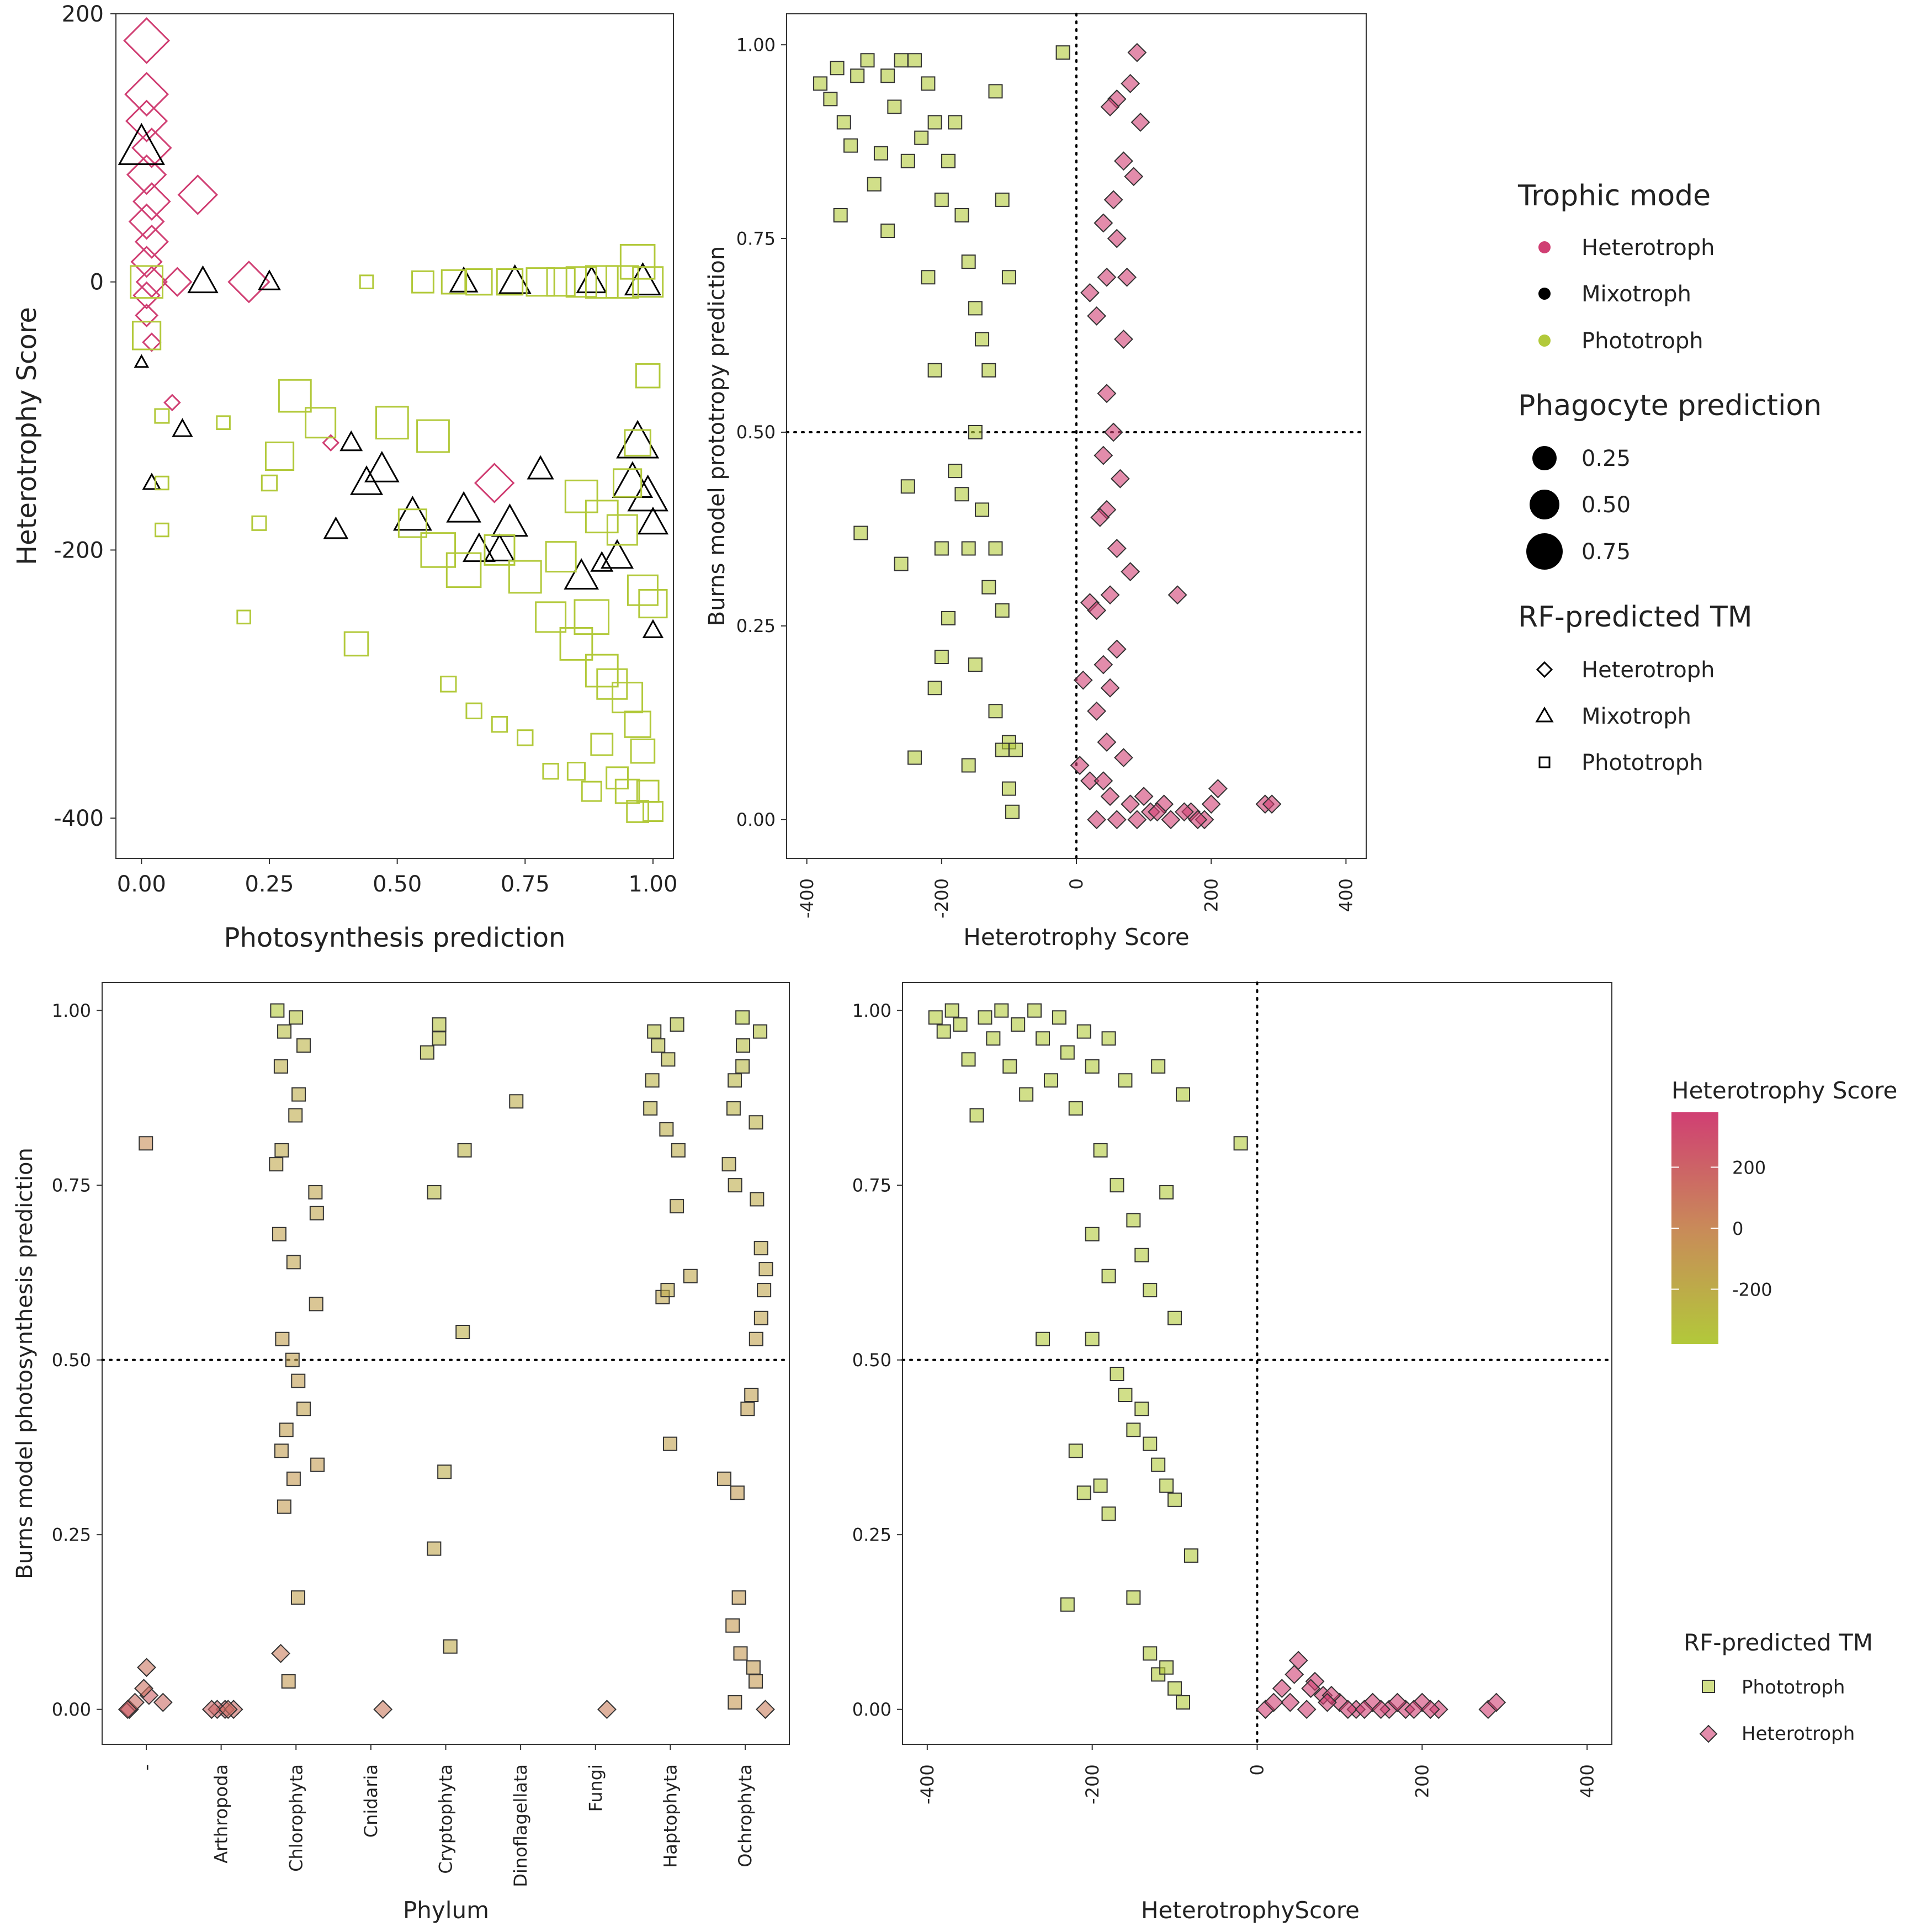 The image size is (1932, 1932). What do you see at coordinates (1217, 1361) in the screenshot?
I see `panel-d-marks` at bounding box center [1217, 1361].